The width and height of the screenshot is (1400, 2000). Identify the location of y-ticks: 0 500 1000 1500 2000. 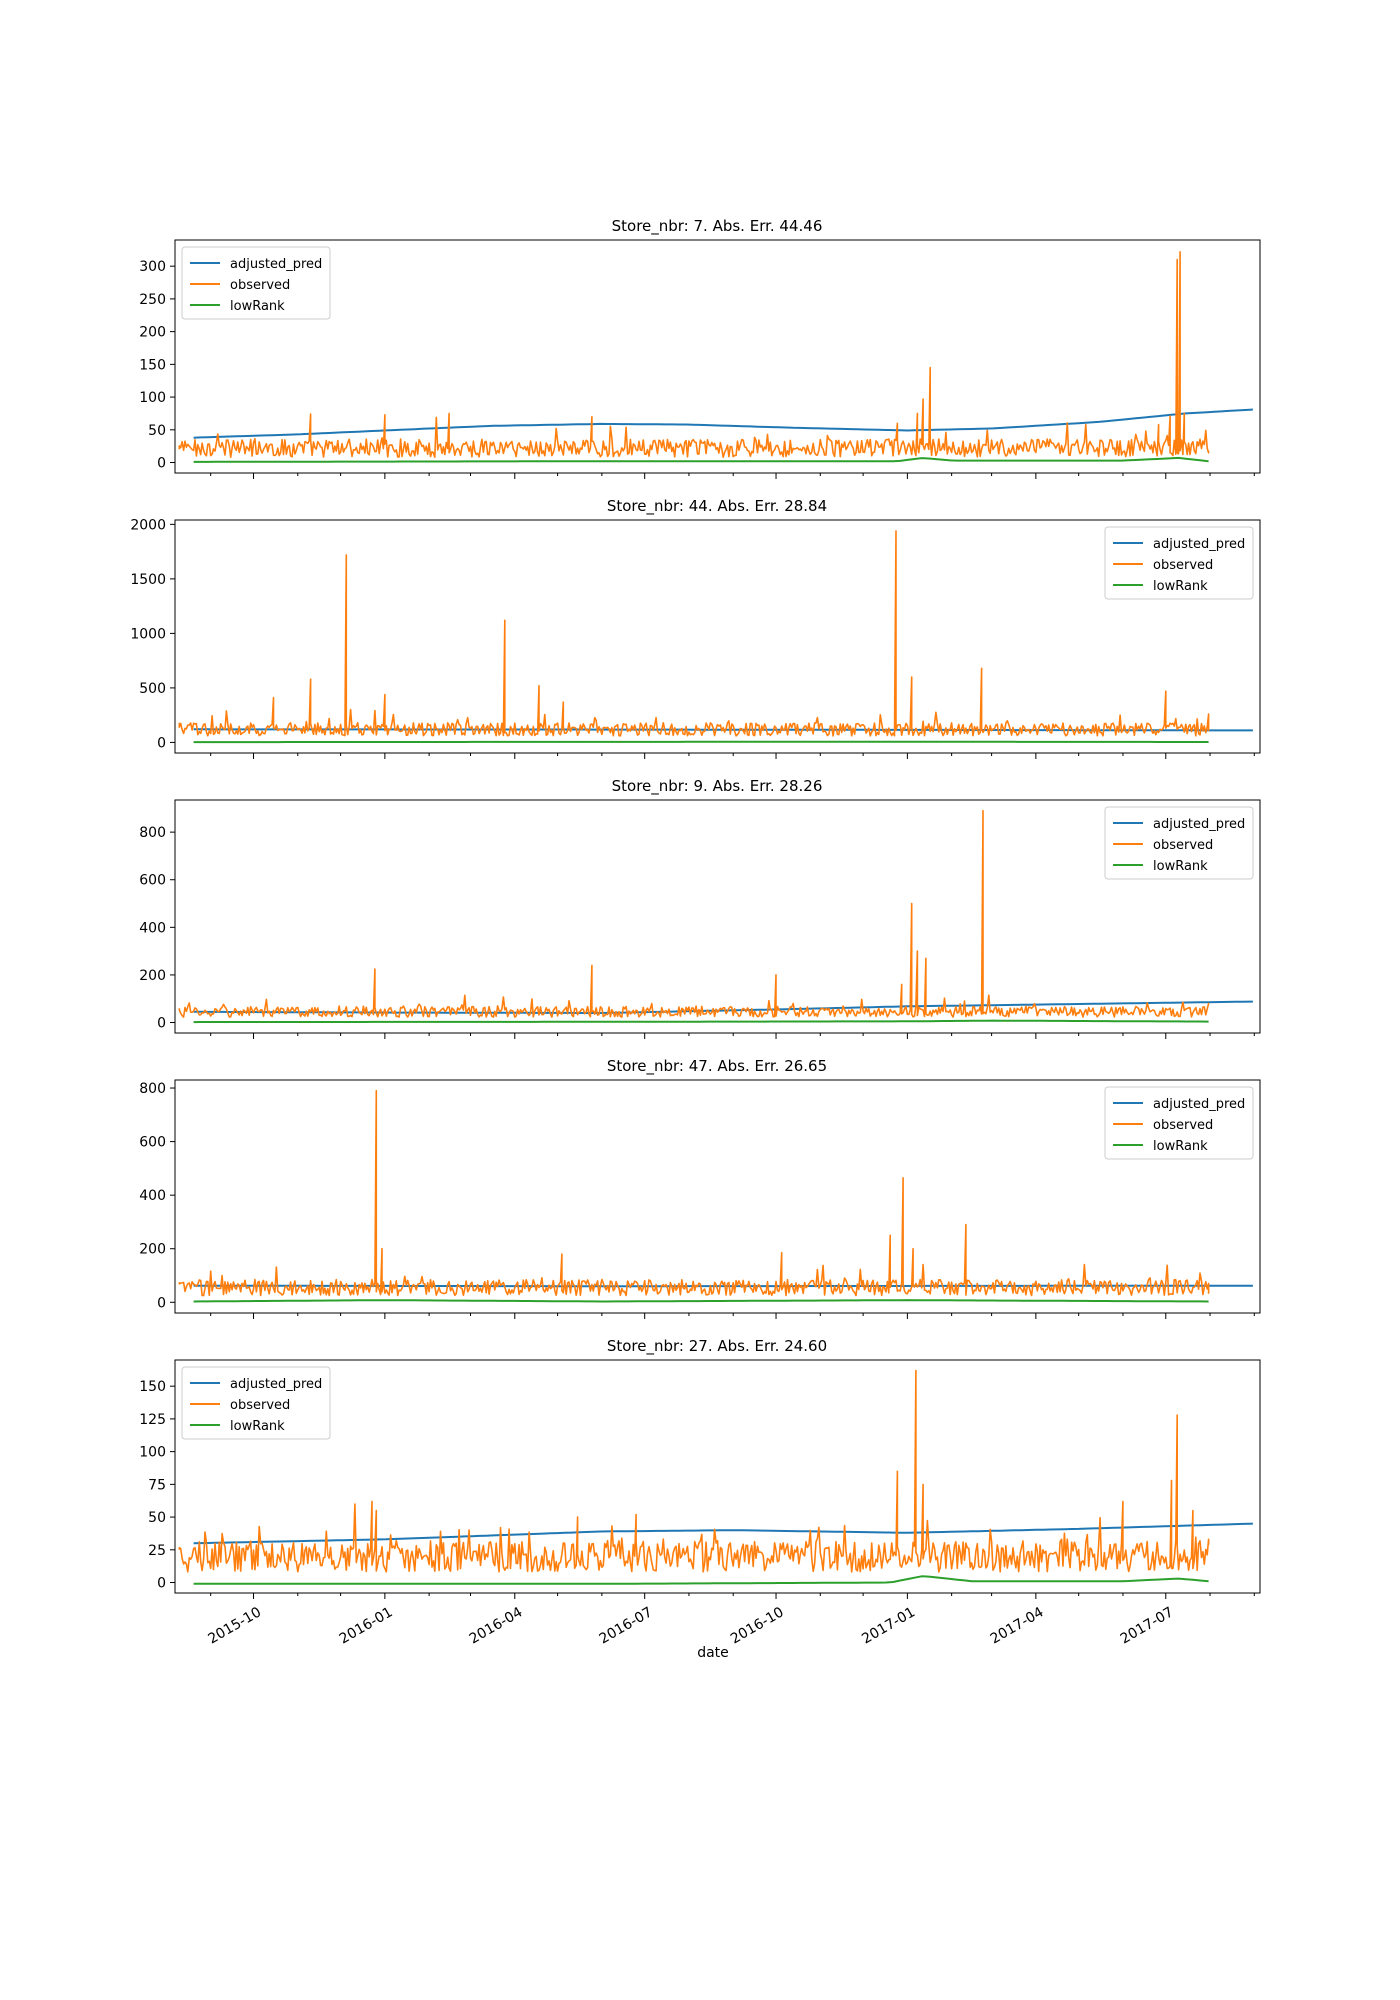
(152, 634).